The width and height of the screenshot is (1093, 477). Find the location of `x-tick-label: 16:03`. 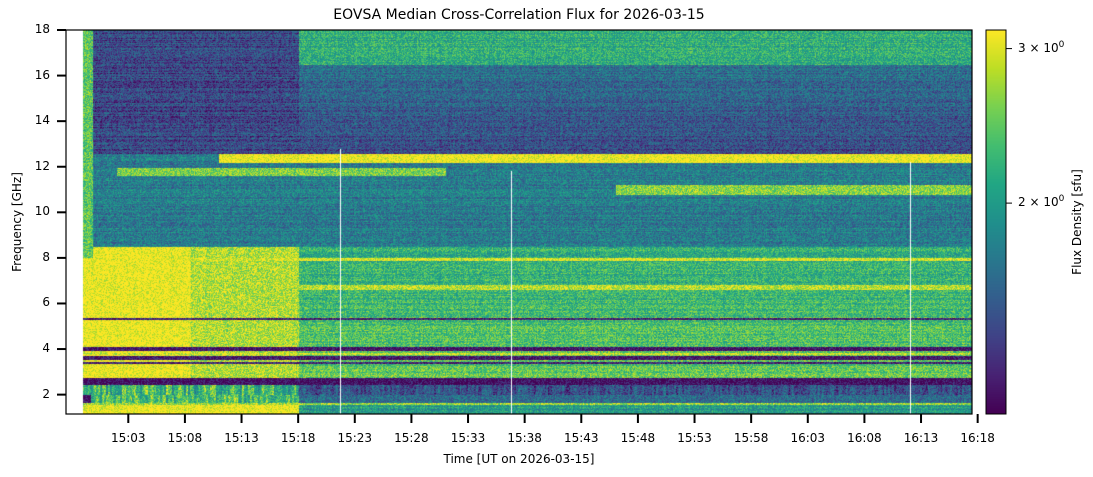

x-tick-label: 16:03 is located at coordinates (808, 438).